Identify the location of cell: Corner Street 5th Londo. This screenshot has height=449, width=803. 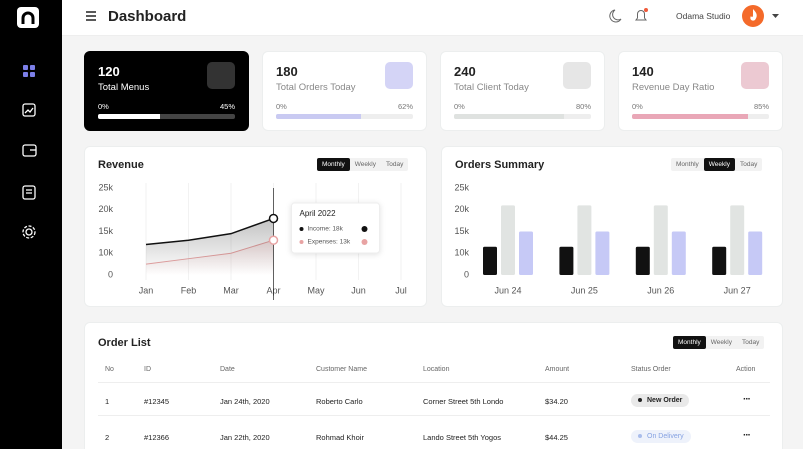
(463, 401).